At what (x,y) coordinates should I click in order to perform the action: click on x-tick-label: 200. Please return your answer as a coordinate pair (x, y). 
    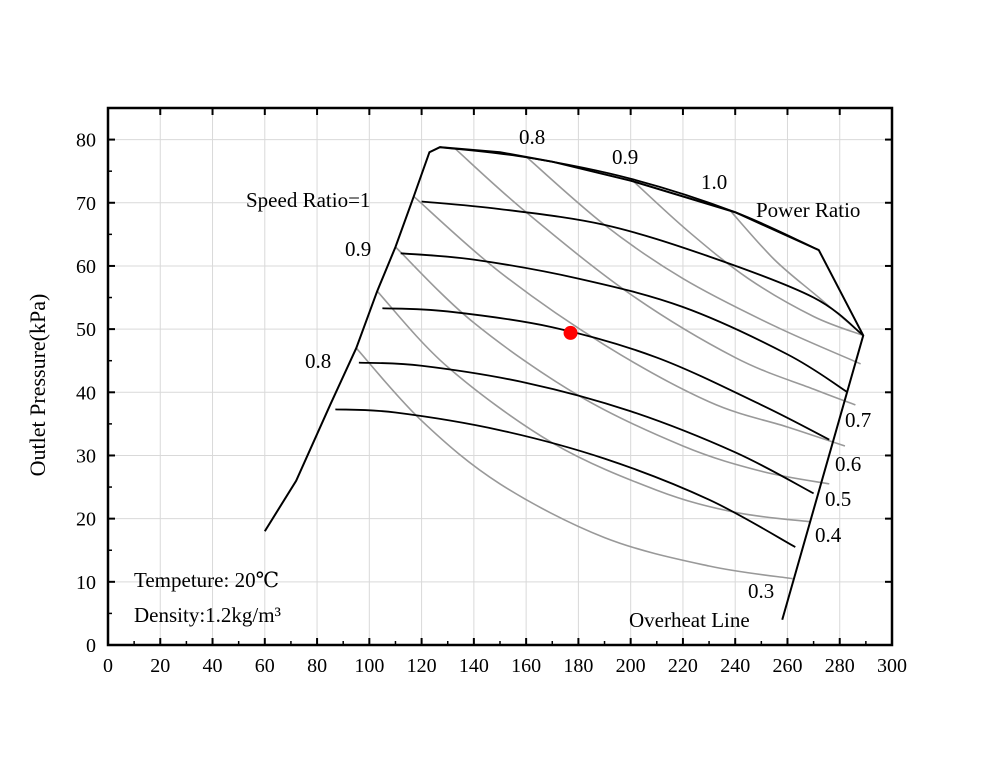
    Looking at the image, I should click on (631, 666).